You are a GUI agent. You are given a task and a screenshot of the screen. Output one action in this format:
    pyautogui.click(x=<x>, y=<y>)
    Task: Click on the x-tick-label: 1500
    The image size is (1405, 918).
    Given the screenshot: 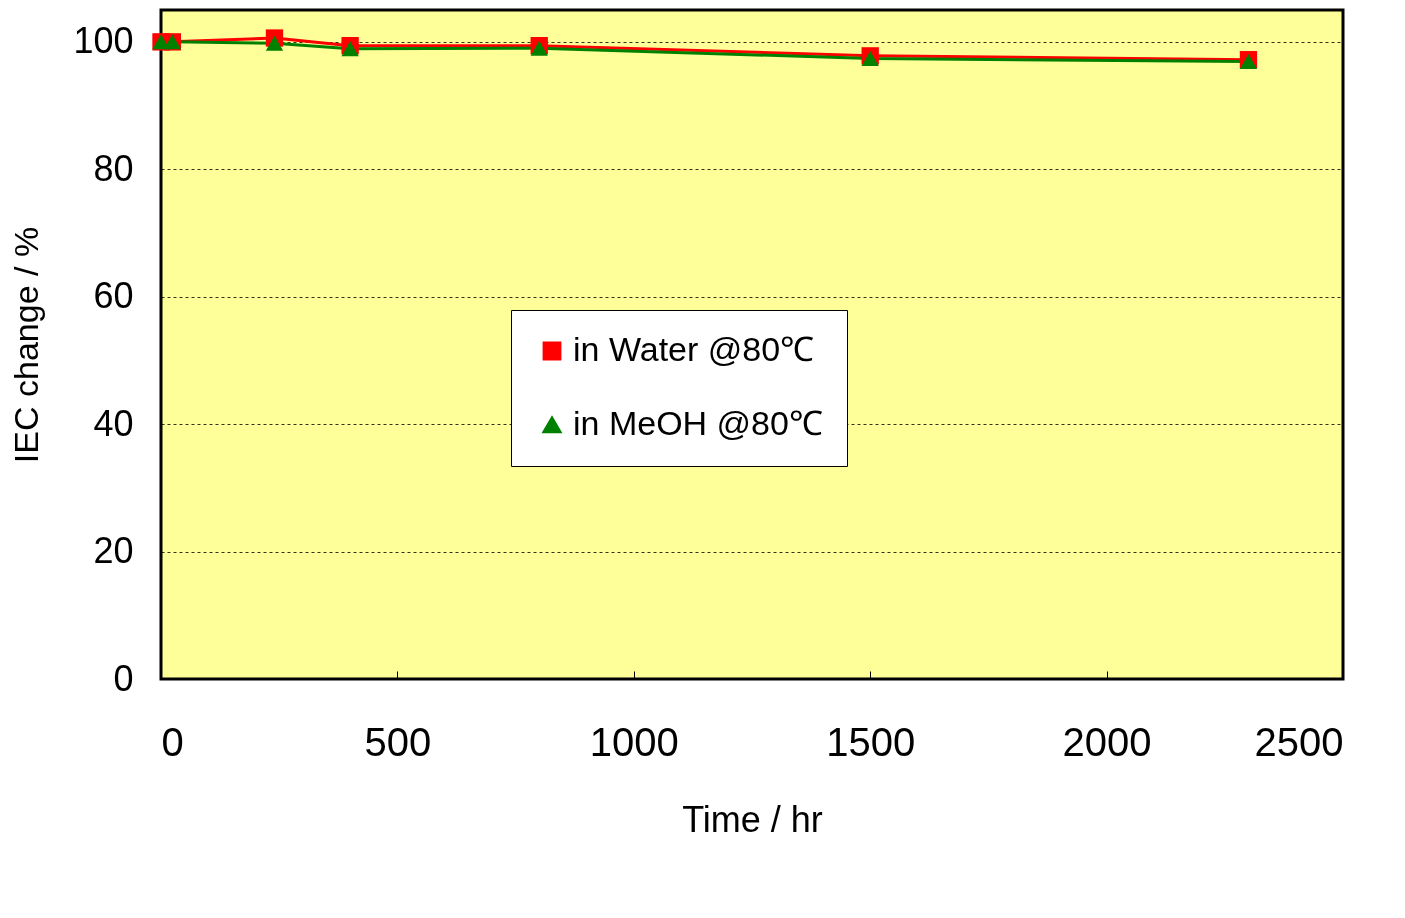 What is the action you would take?
    pyautogui.click(x=871, y=741)
    